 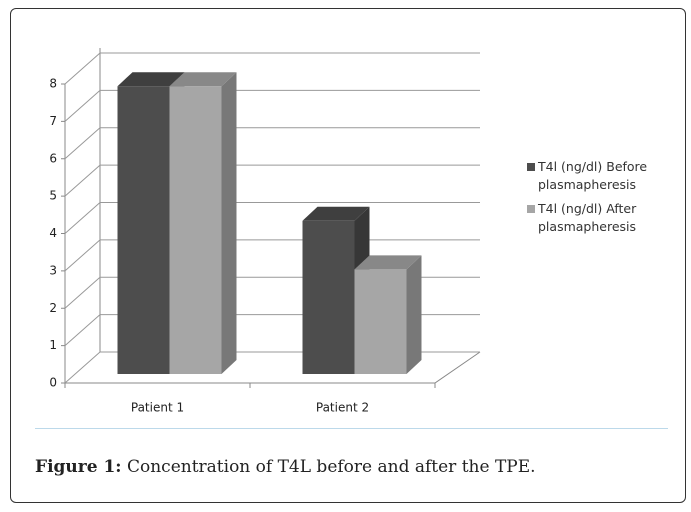 I want to click on y-tick-label: 3, so click(x=53, y=270).